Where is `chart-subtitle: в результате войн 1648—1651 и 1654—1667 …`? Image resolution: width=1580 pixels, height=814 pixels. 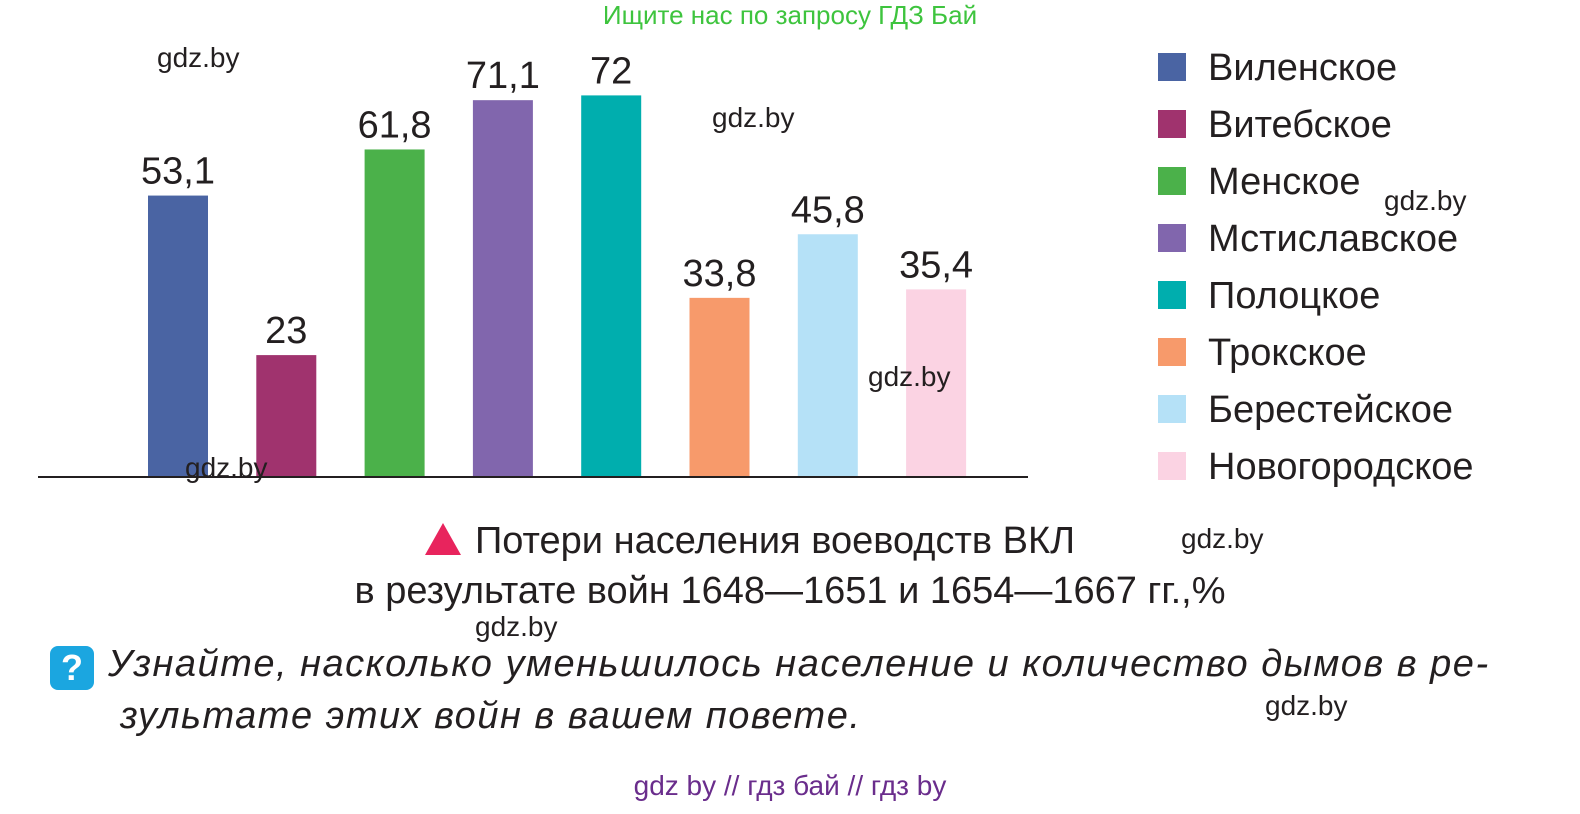 chart-subtitle: в результате войн 1648—1651 и 1654—1667 … is located at coordinates (790, 591).